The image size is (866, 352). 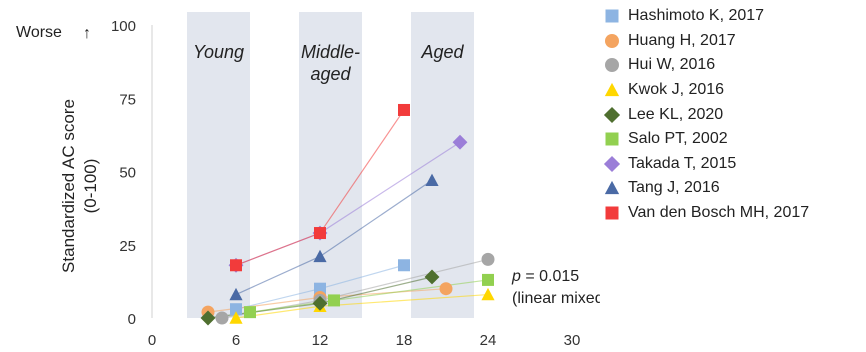 I want to click on y-axis-label-line-1: Standardized AC score, so click(x=68, y=186).